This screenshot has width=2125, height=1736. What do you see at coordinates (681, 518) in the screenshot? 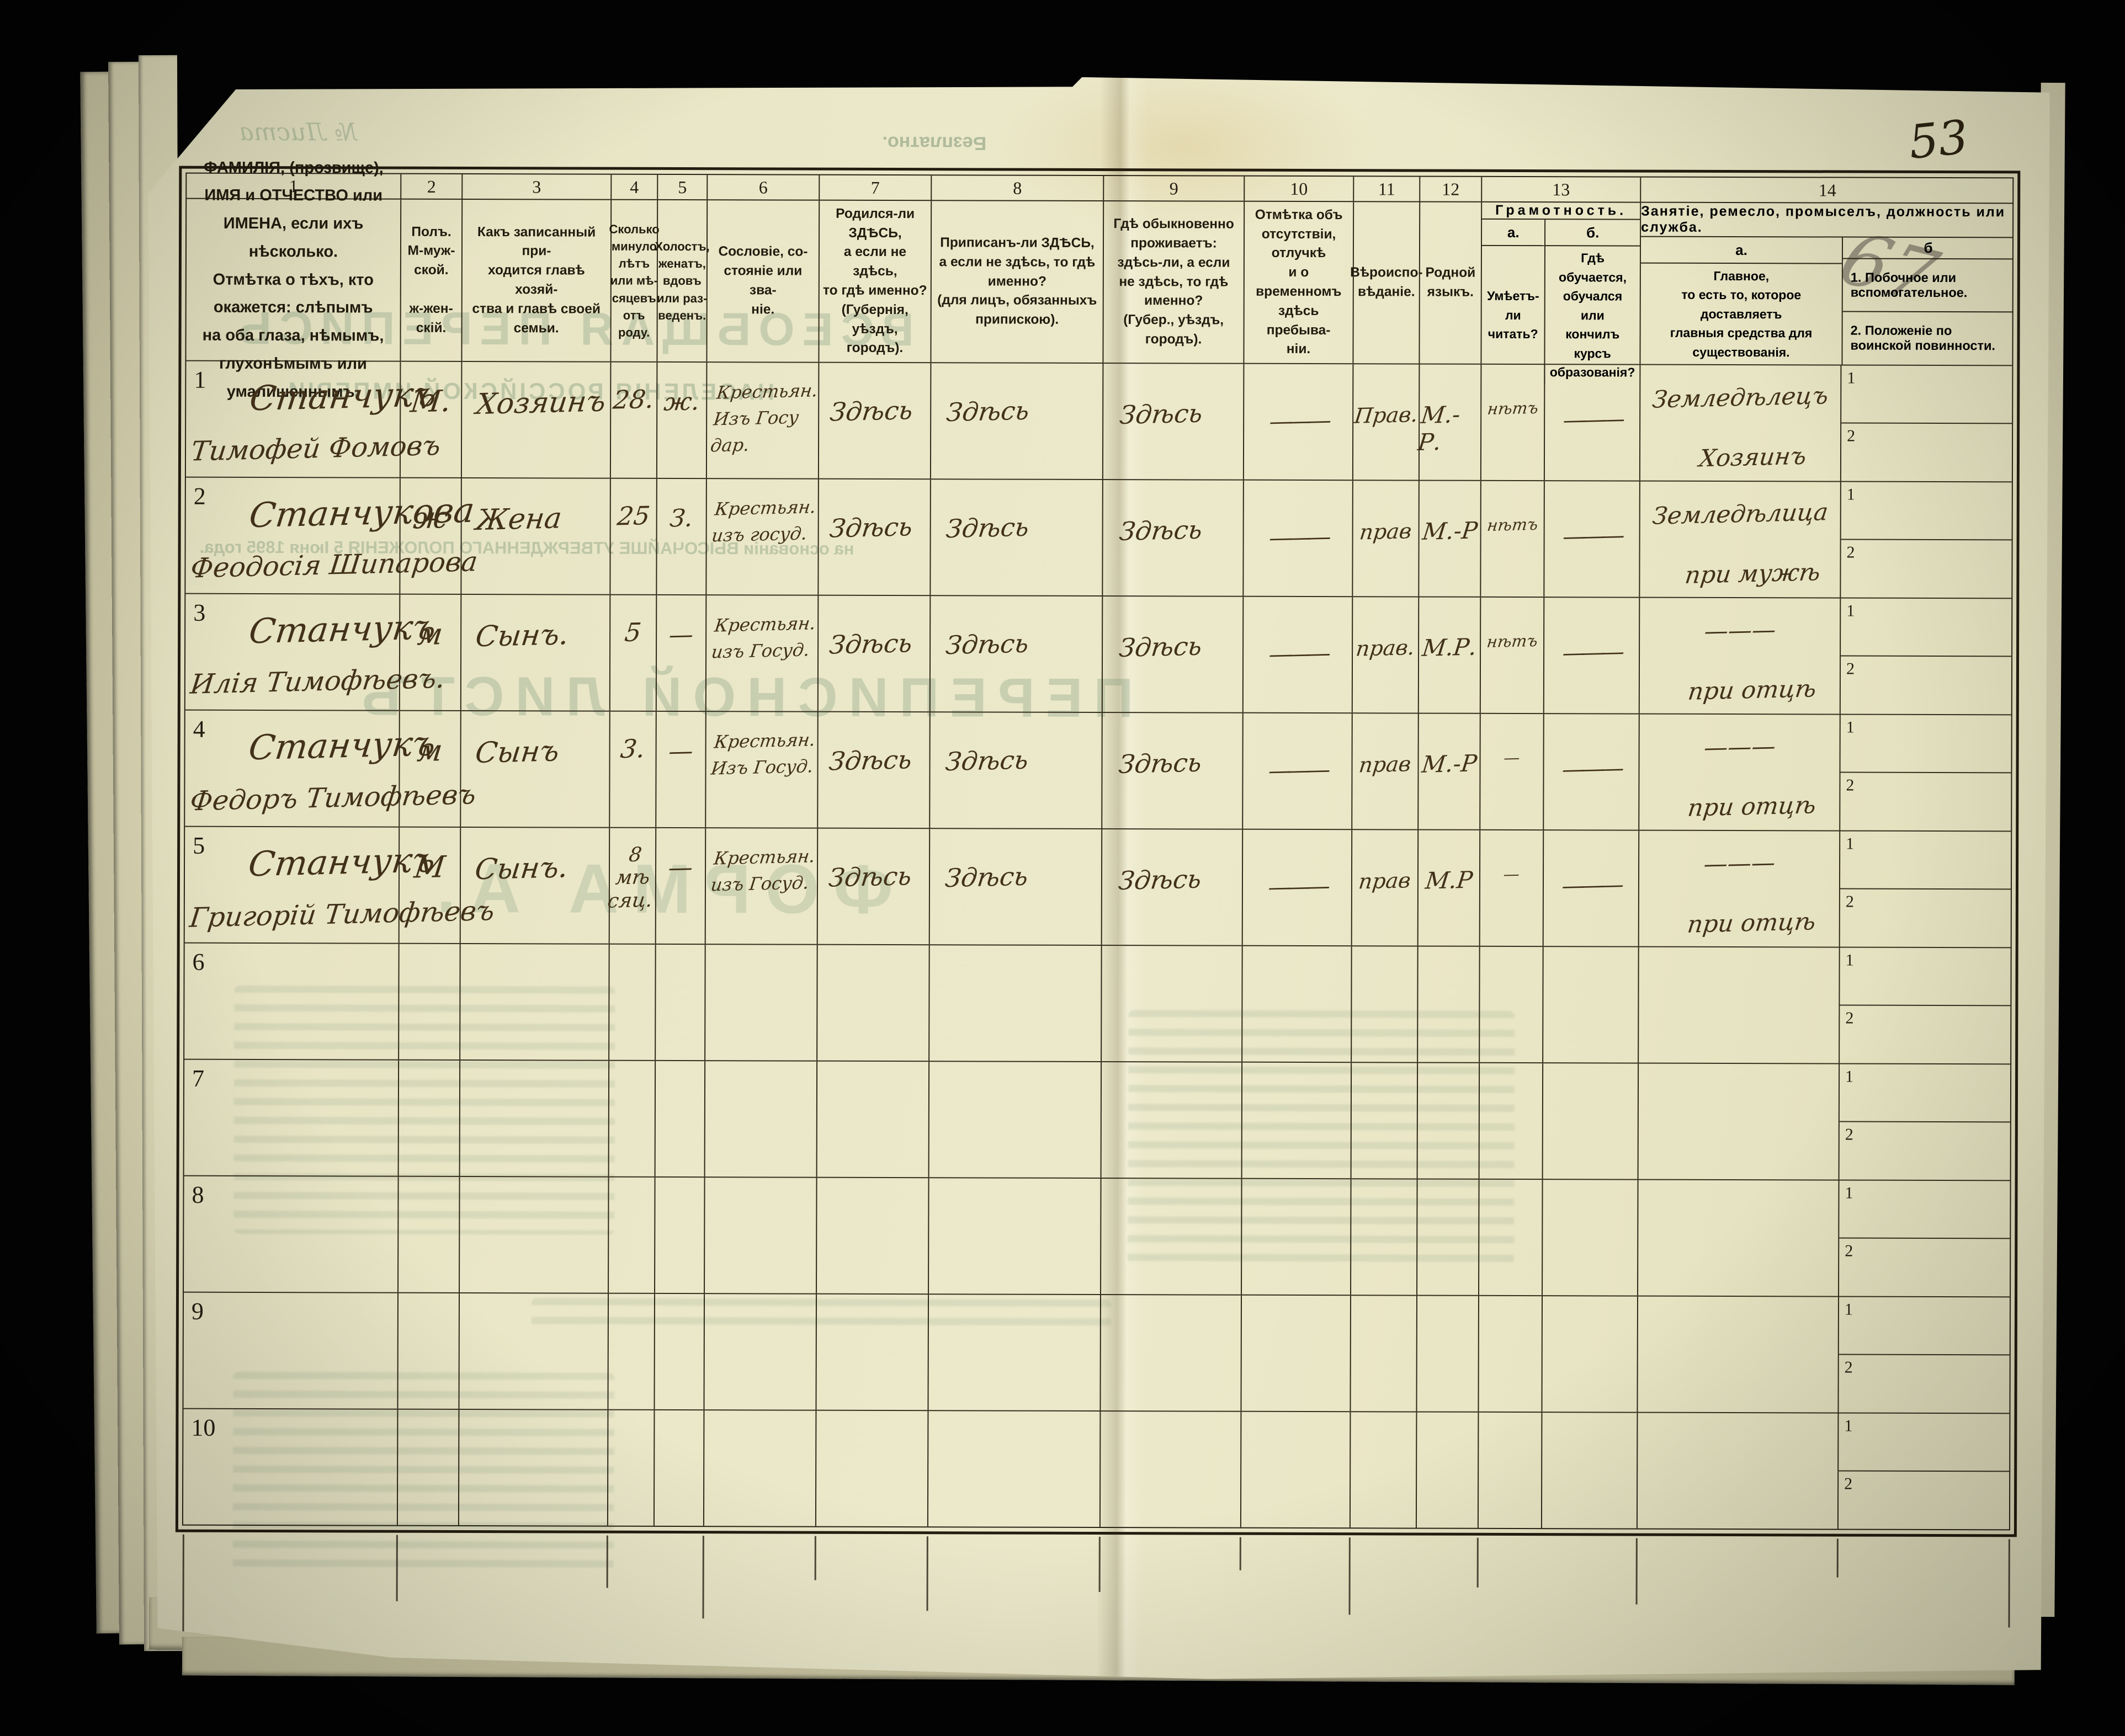
I see `marital-entry: З.` at bounding box center [681, 518].